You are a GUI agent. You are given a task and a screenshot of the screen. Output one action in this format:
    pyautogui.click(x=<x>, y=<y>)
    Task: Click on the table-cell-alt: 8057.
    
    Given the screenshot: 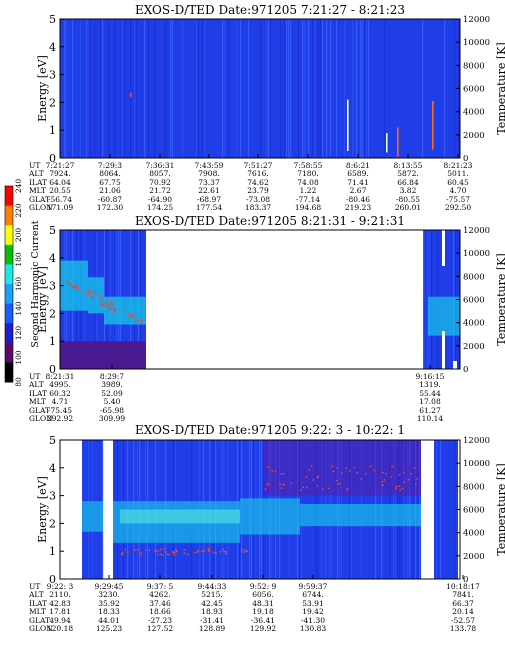 What is the action you would take?
    pyautogui.click(x=159, y=173)
    